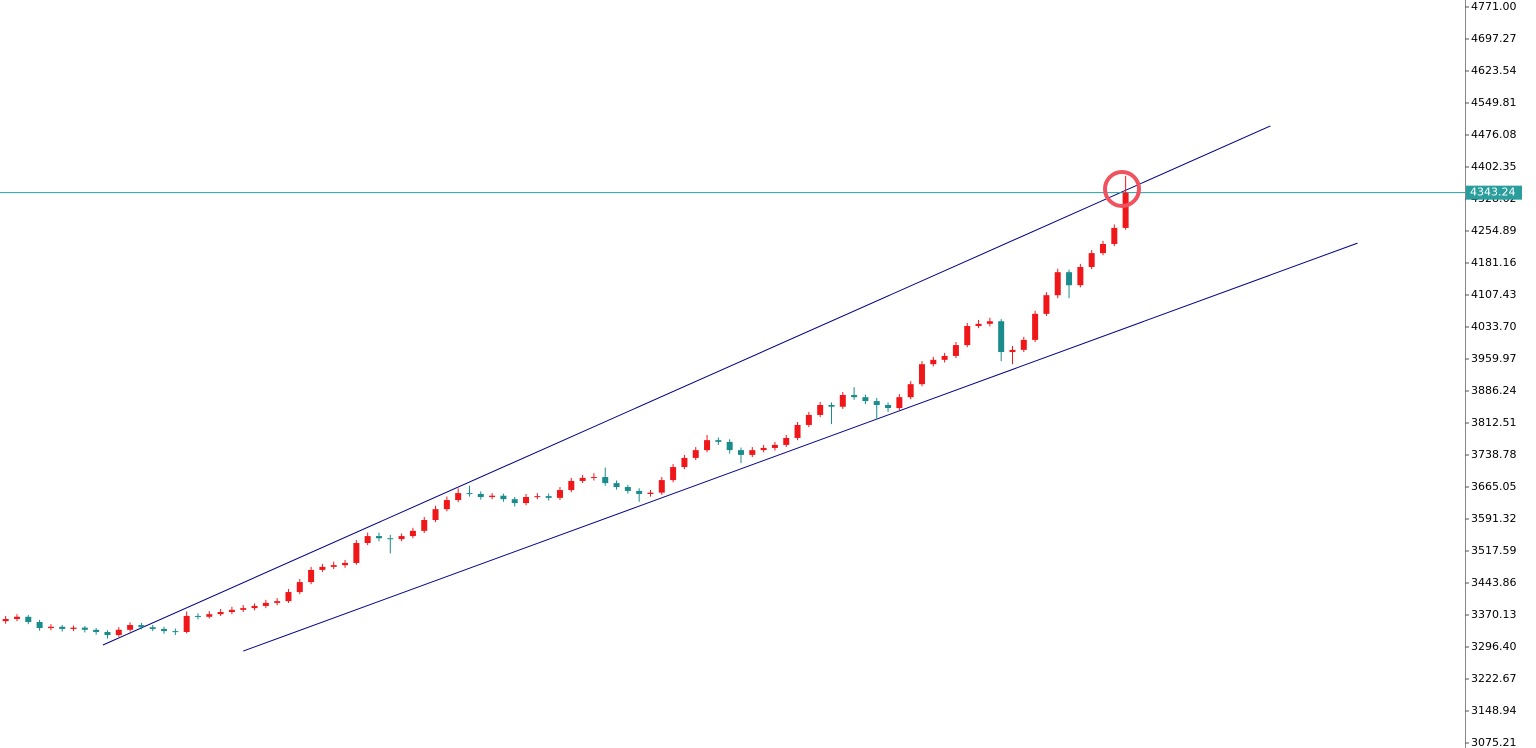 This screenshot has height=748, width=1536. Describe the element at coordinates (1494, 294) in the screenshot. I see `y-tick-label: 4107.43` at that location.